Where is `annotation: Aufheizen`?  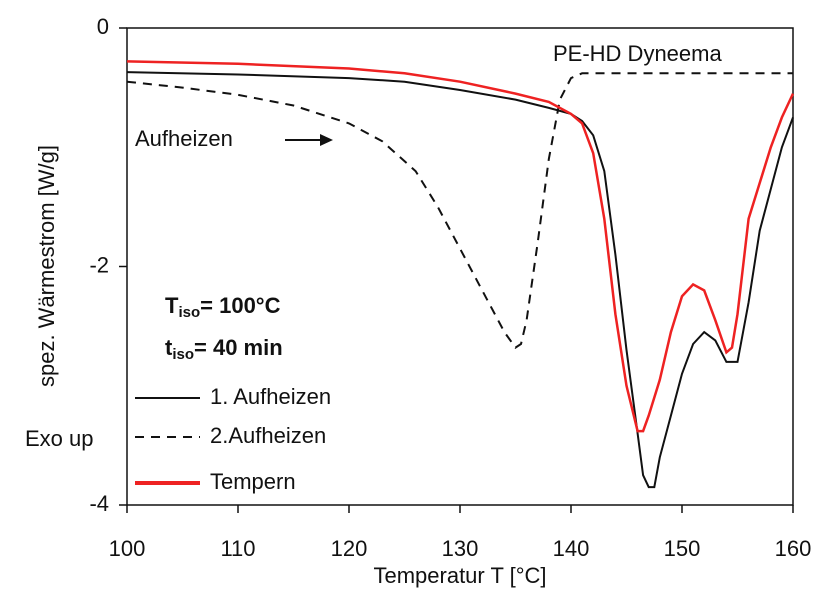
annotation: Aufheizen is located at coordinates (184, 138).